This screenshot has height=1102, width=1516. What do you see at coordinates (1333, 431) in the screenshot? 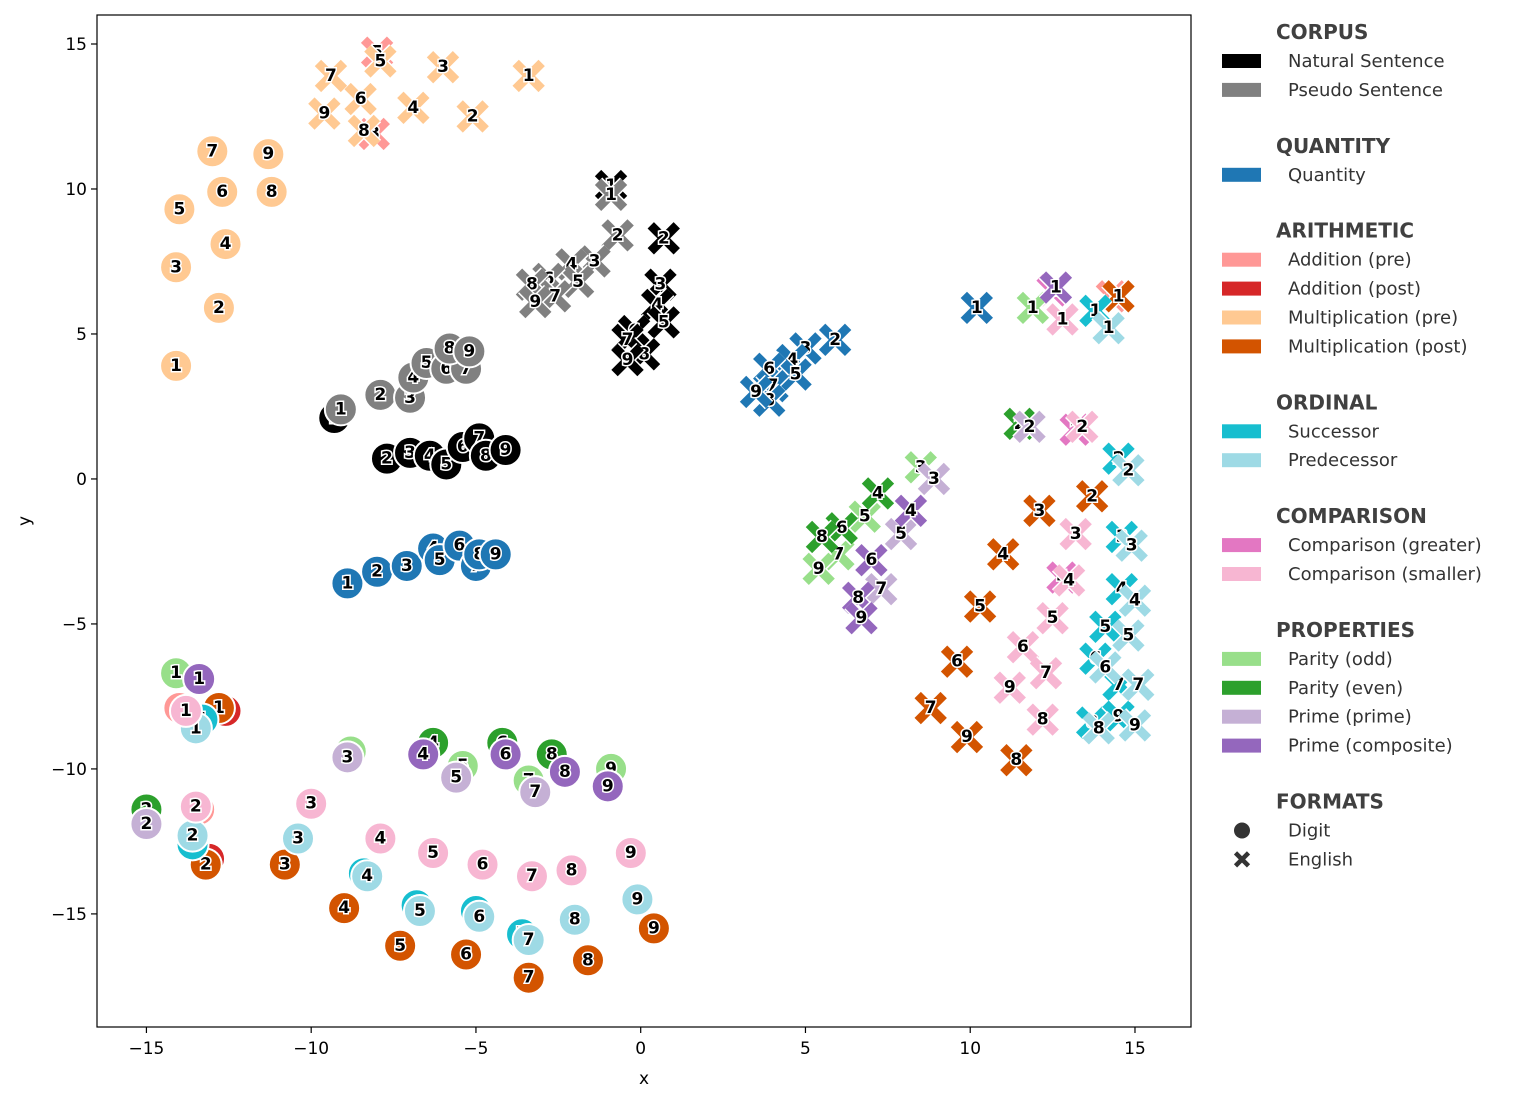
I see `legend-entry-label: Successor` at bounding box center [1333, 431].